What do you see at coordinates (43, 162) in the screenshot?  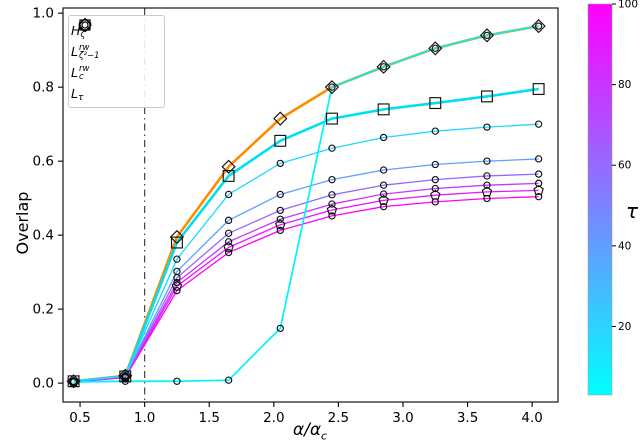 I see `svg-text: 0.6` at bounding box center [43, 162].